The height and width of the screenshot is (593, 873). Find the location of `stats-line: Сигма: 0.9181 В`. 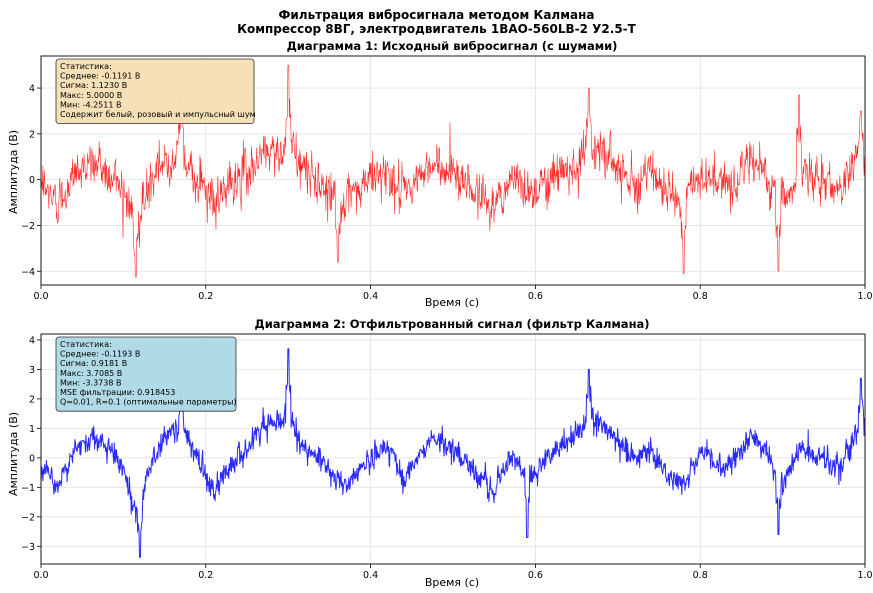

stats-line: Сигма: 0.9181 В is located at coordinates (93, 363).